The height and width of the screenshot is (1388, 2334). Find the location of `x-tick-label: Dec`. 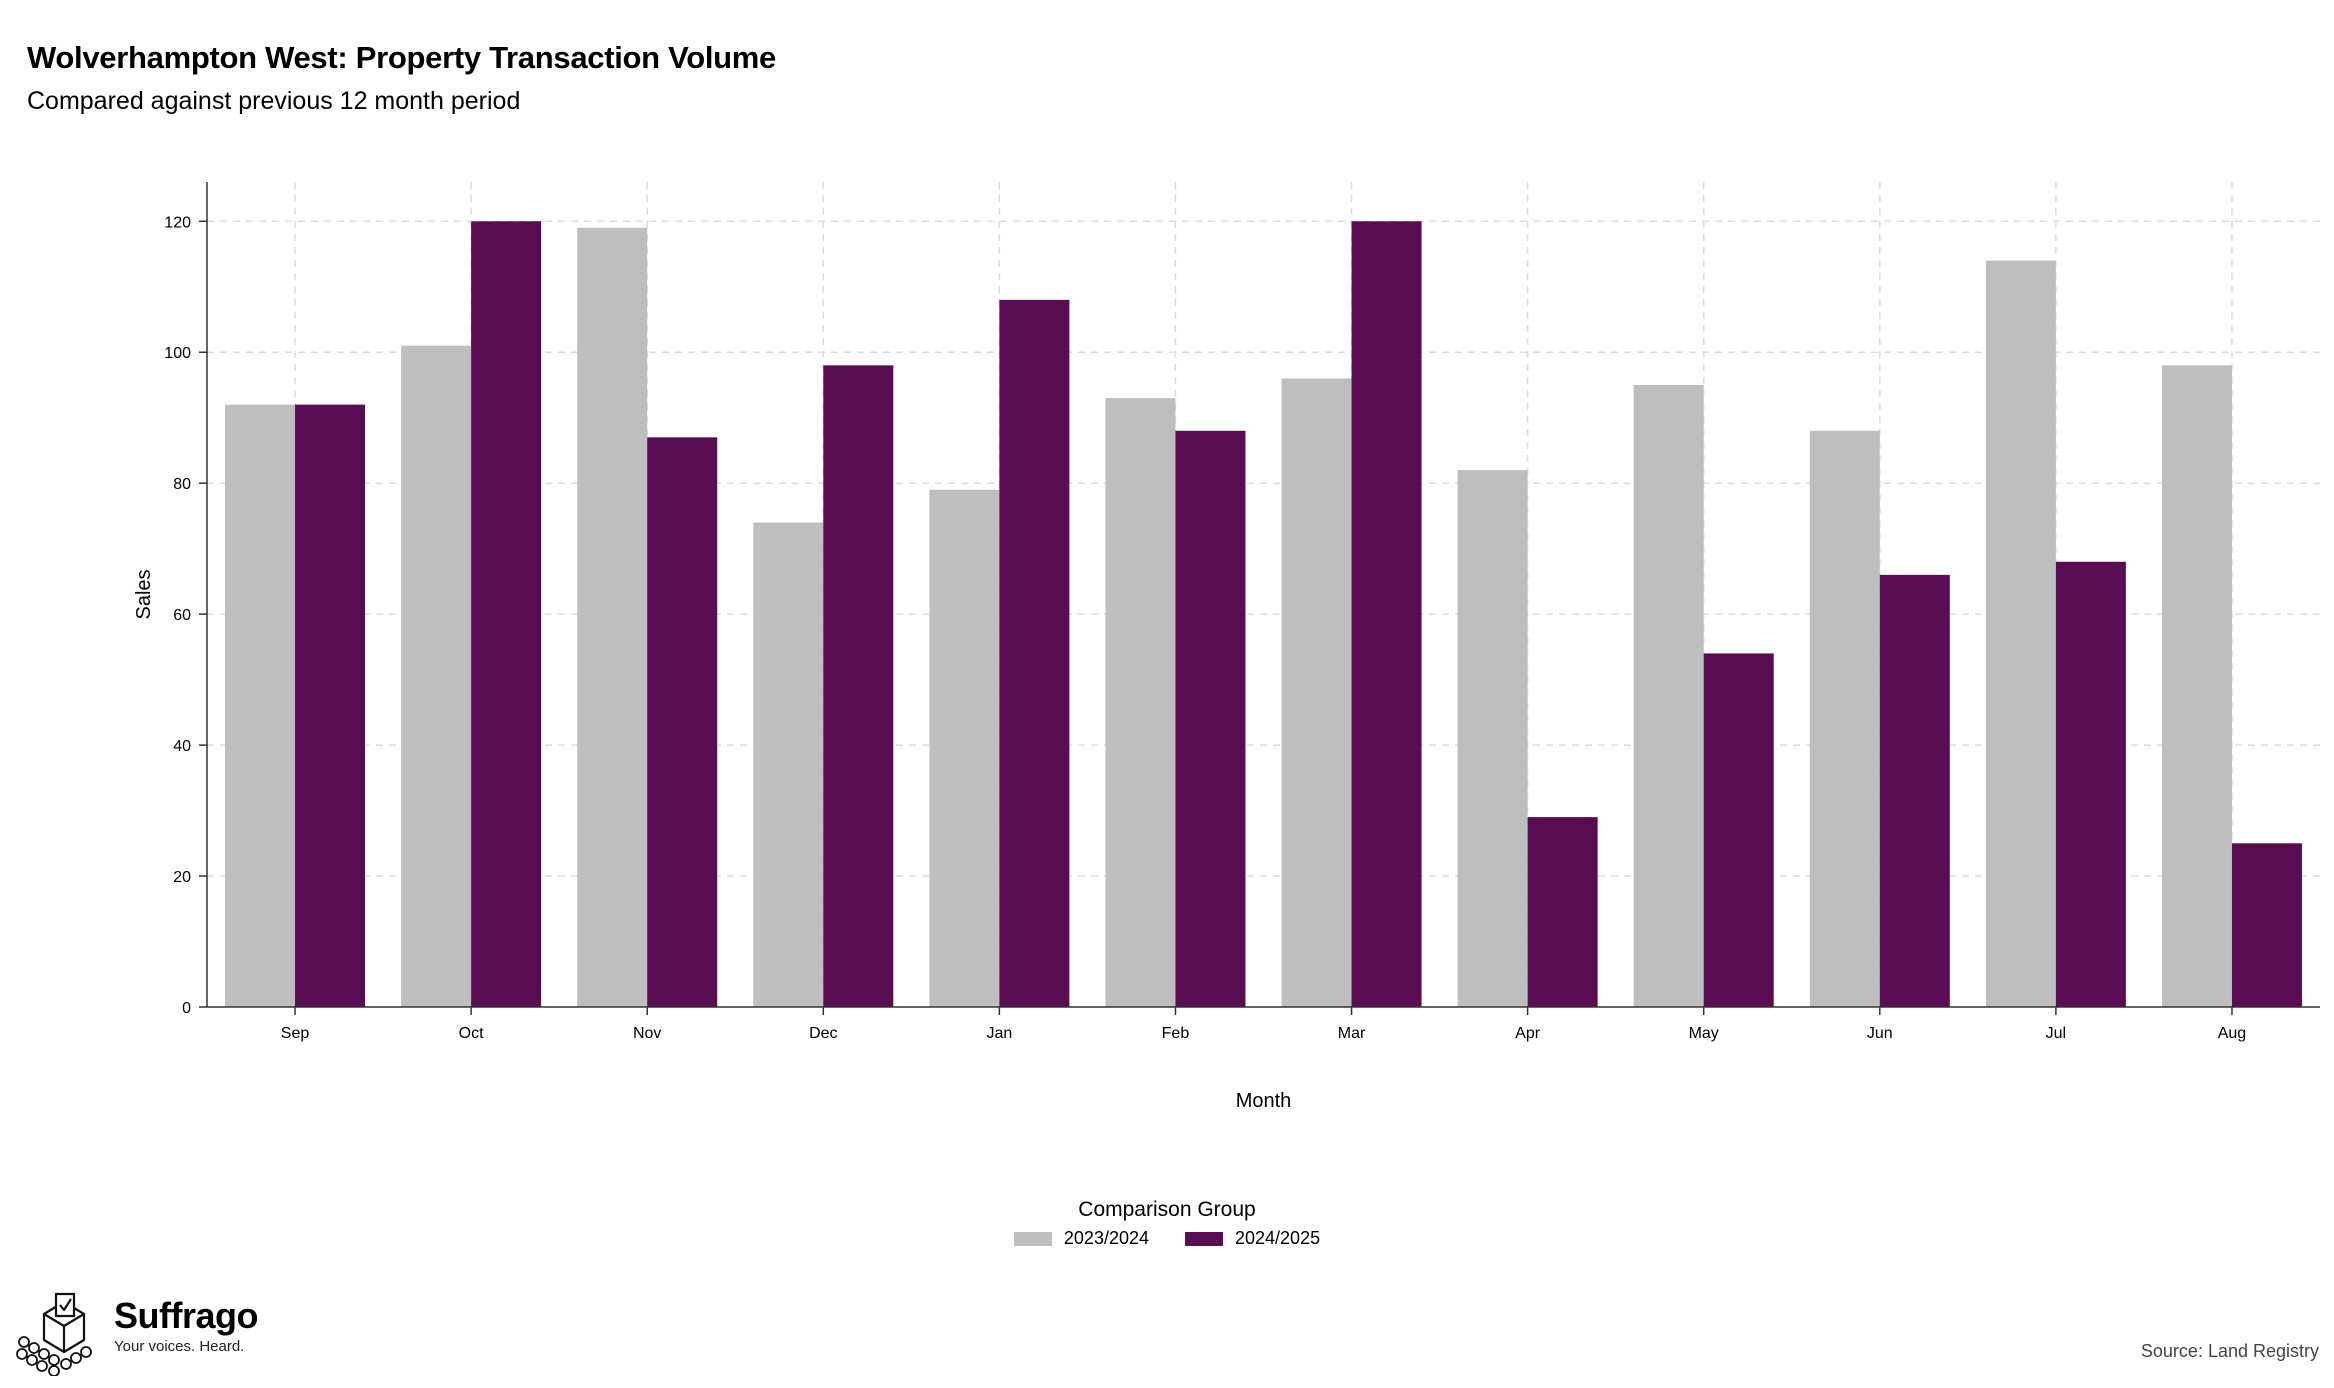

x-tick-label: Dec is located at coordinates (823, 1033).